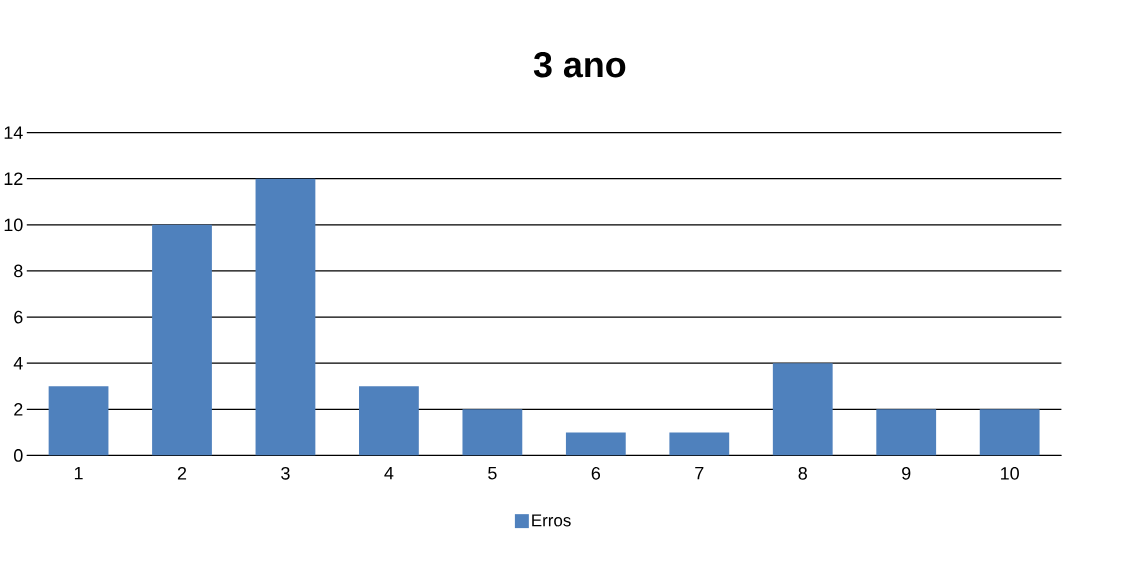 The image size is (1134, 564). What do you see at coordinates (13, 225) in the screenshot?
I see `y-tick-label: 10` at bounding box center [13, 225].